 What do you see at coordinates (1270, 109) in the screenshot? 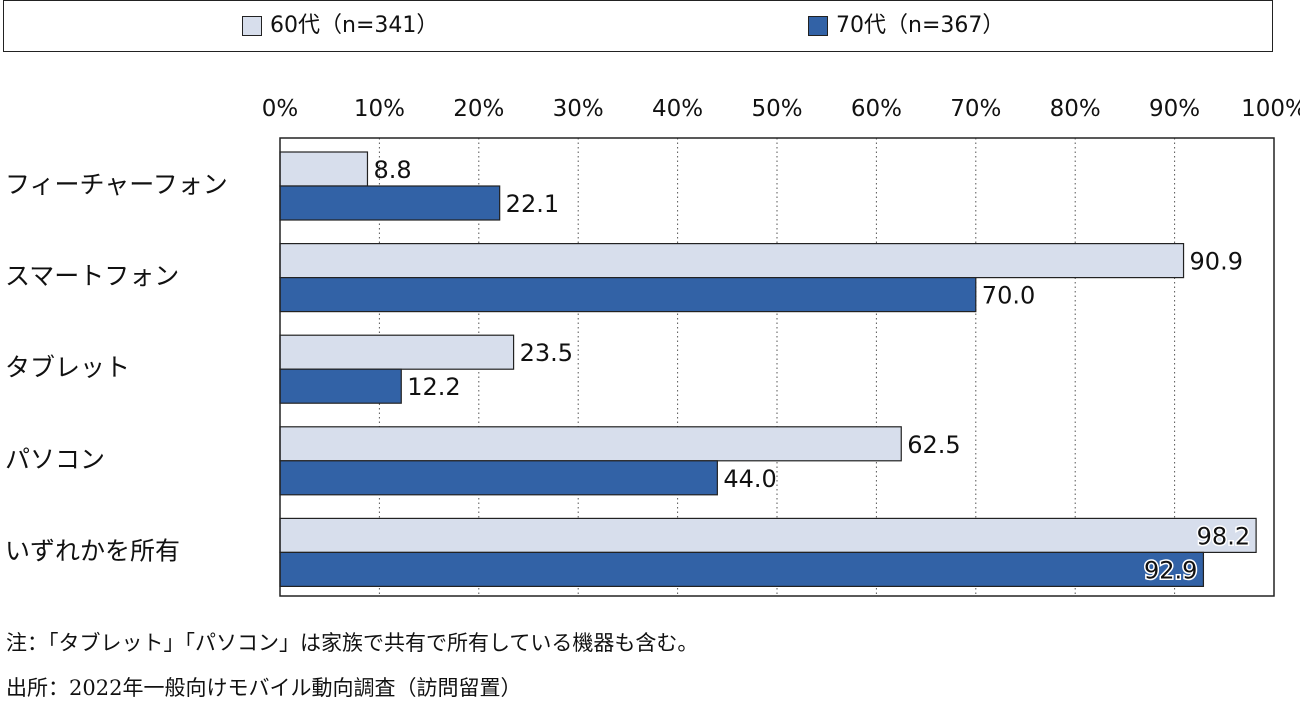
I see `x-tick-label: 100%` at bounding box center [1270, 109].